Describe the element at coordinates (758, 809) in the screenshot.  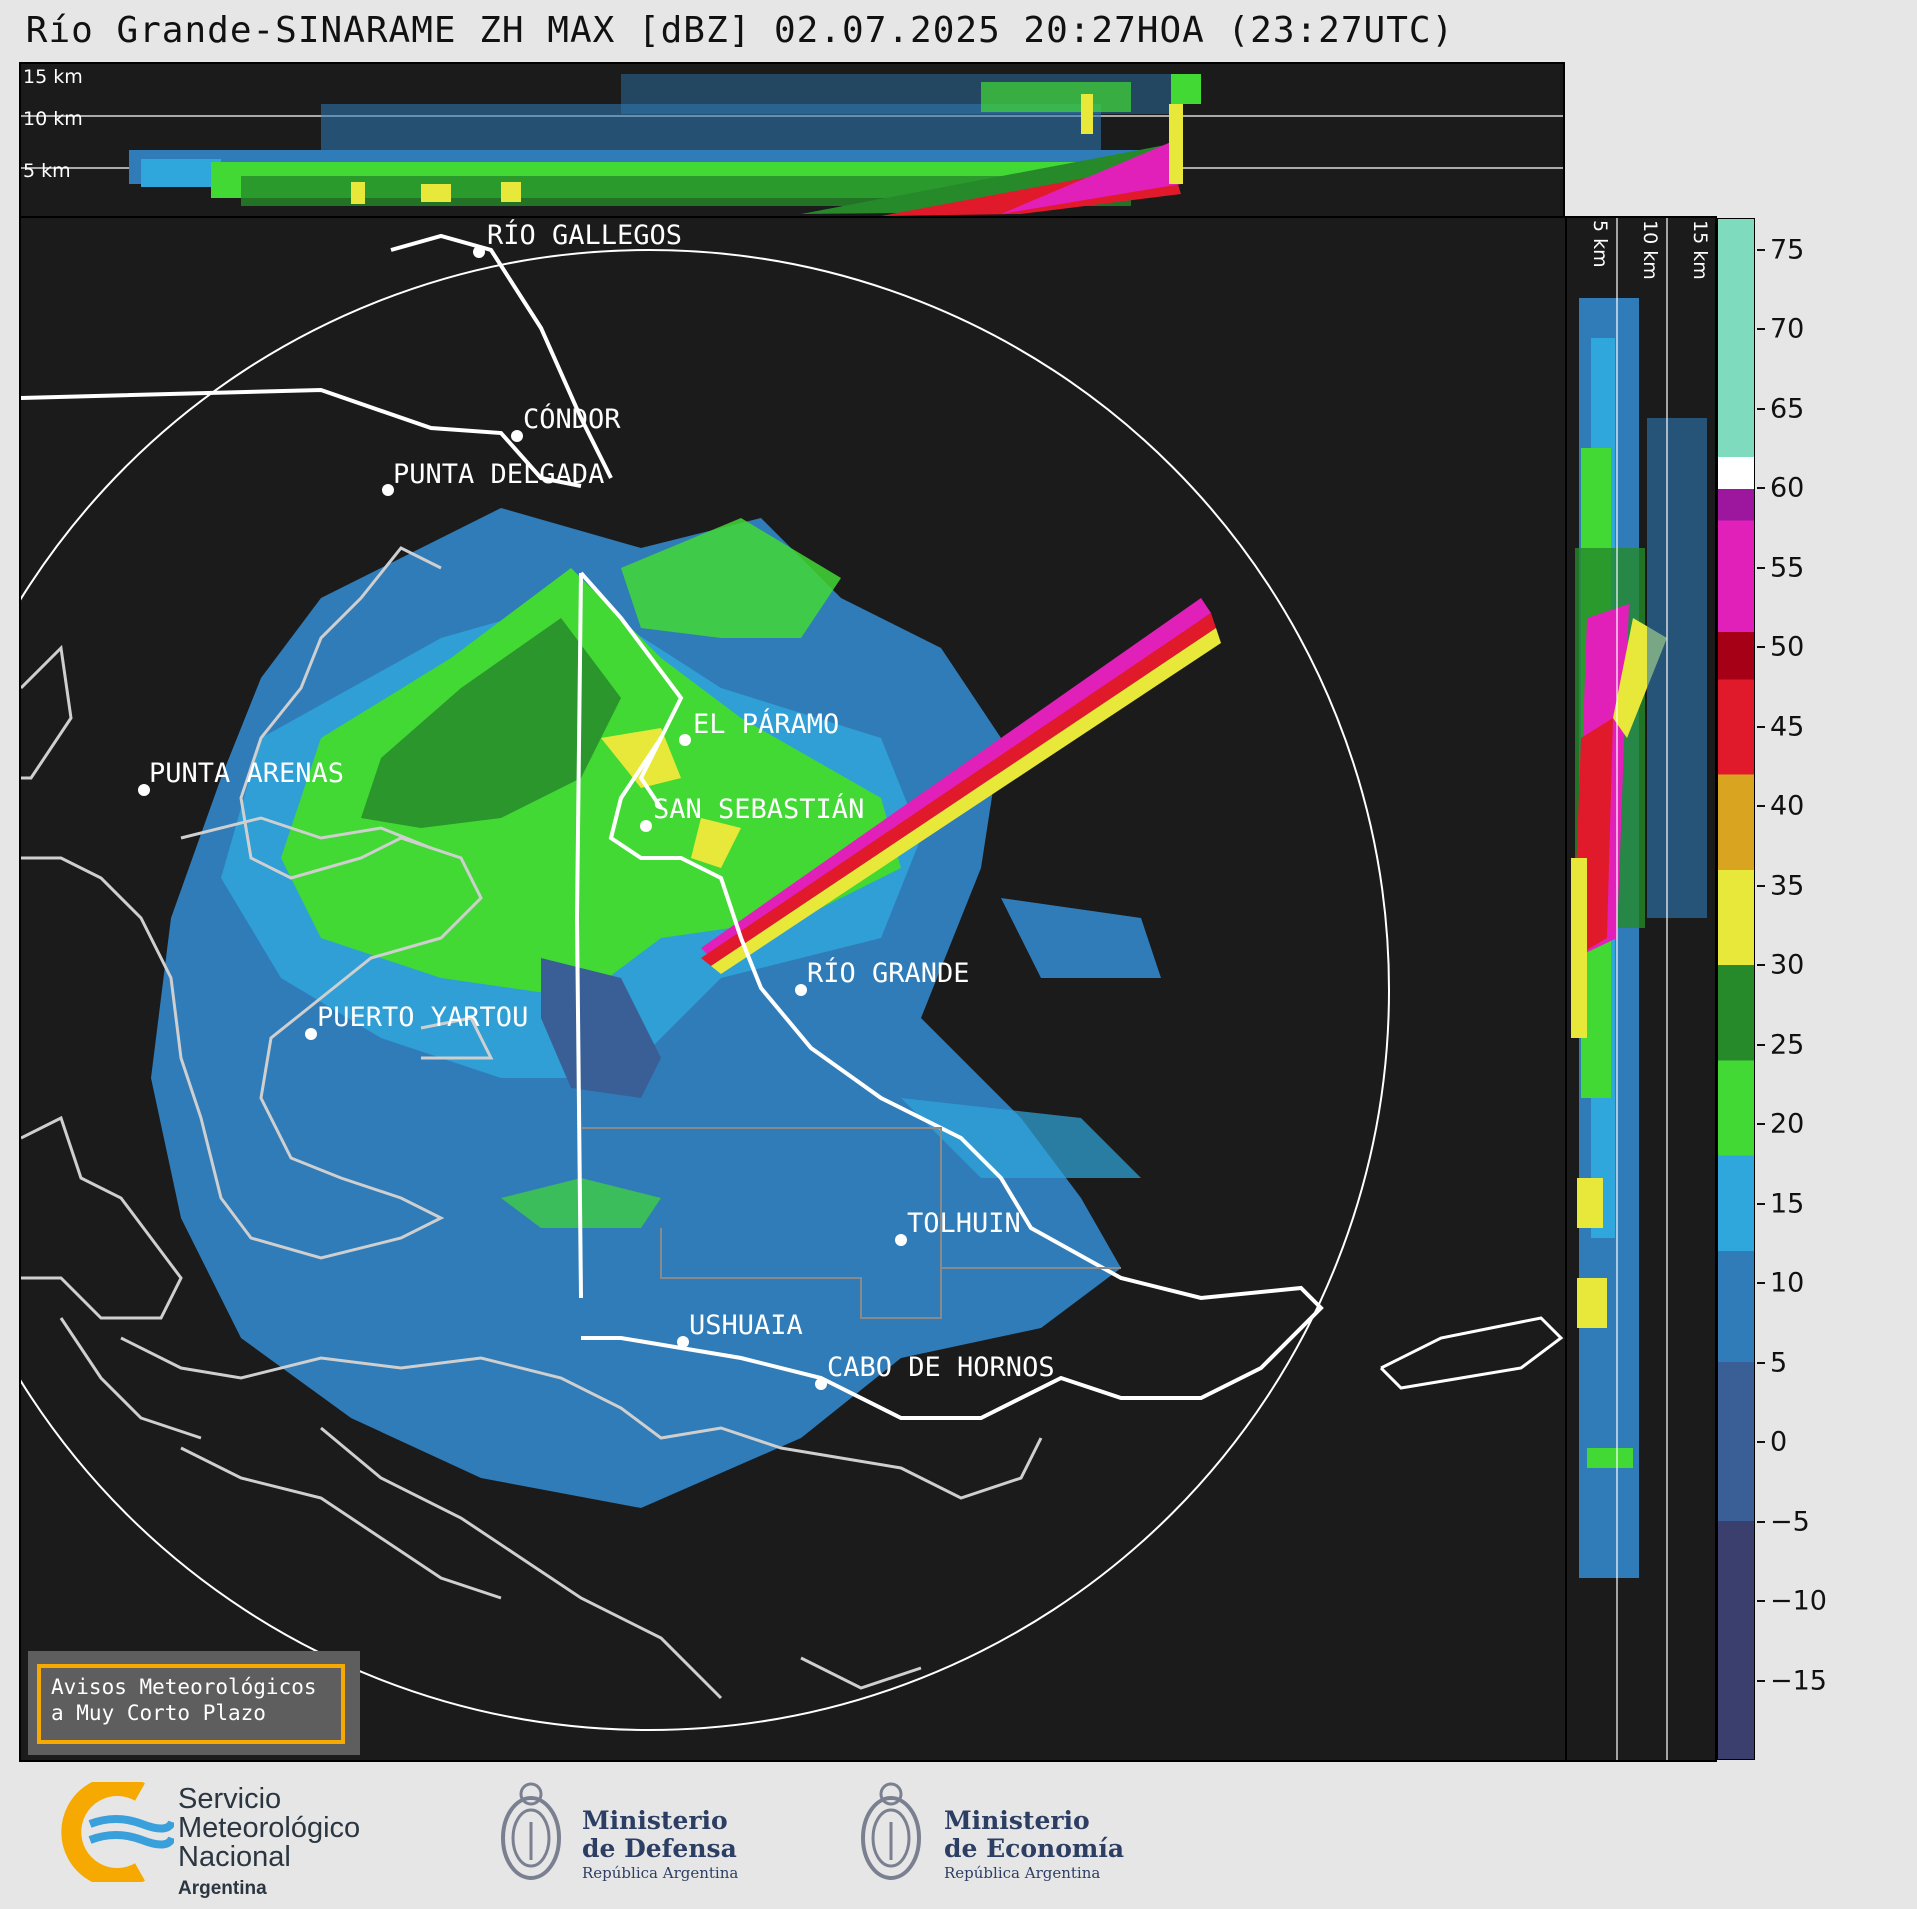
I see `label-san-sebastian: SAN SEBASTIÁN` at that location.